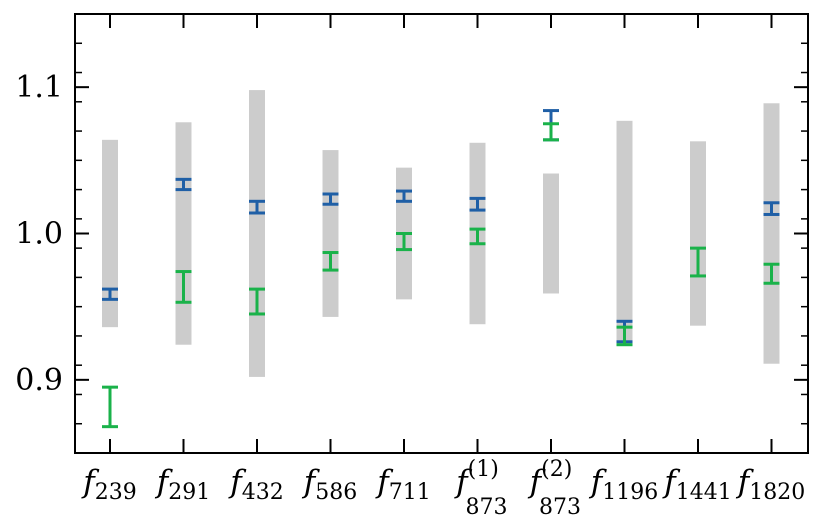 The width and height of the screenshot is (829, 532). I want to click on y-tick-label-0: 0.9, so click(39, 380).